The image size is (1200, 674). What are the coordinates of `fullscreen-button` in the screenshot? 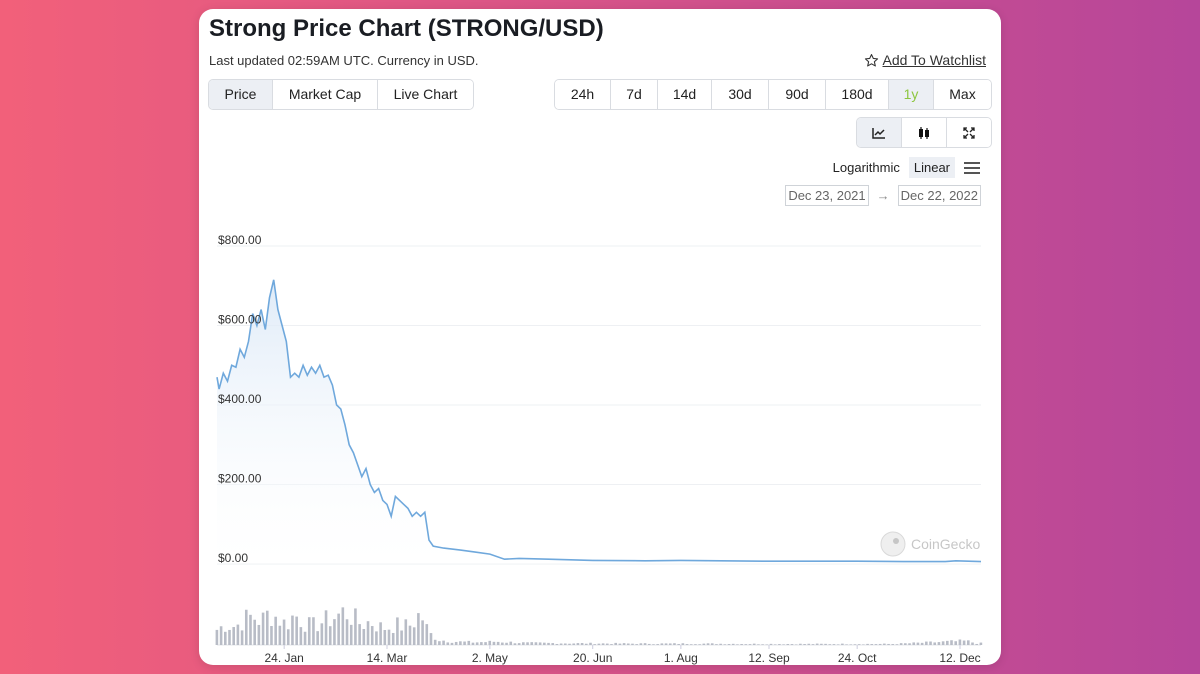 It's located at (969, 132).